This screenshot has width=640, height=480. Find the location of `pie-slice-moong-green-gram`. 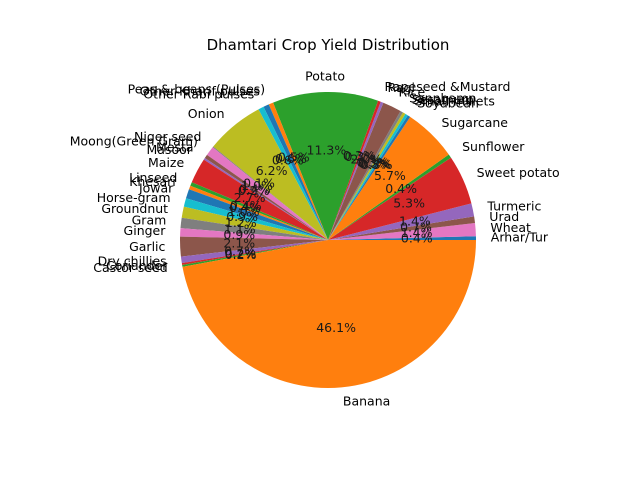

pie-slice-moong-green-gram is located at coordinates (267, 193).